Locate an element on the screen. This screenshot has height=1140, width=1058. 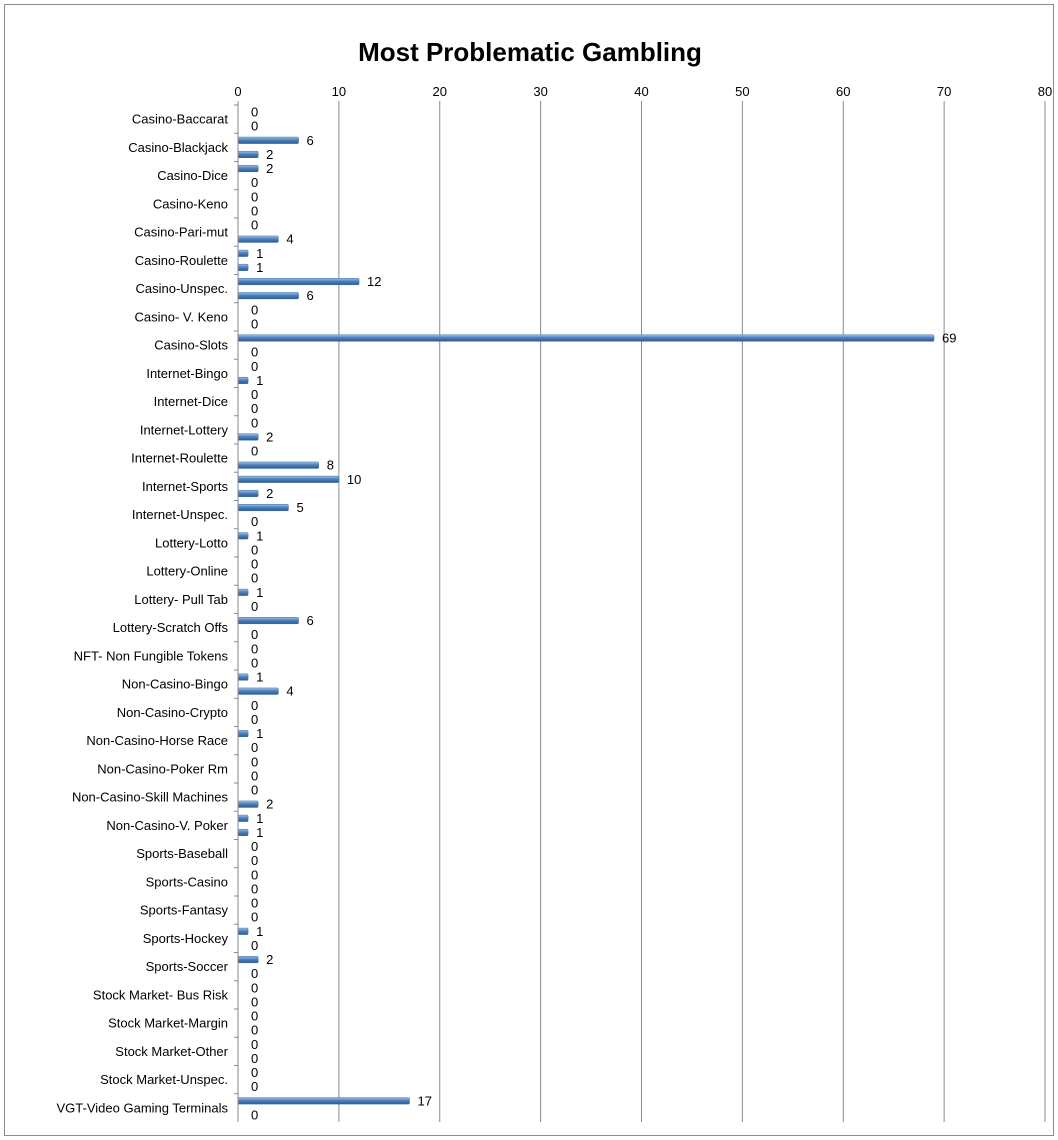
category-label: Sports-Casino is located at coordinates (187, 881).